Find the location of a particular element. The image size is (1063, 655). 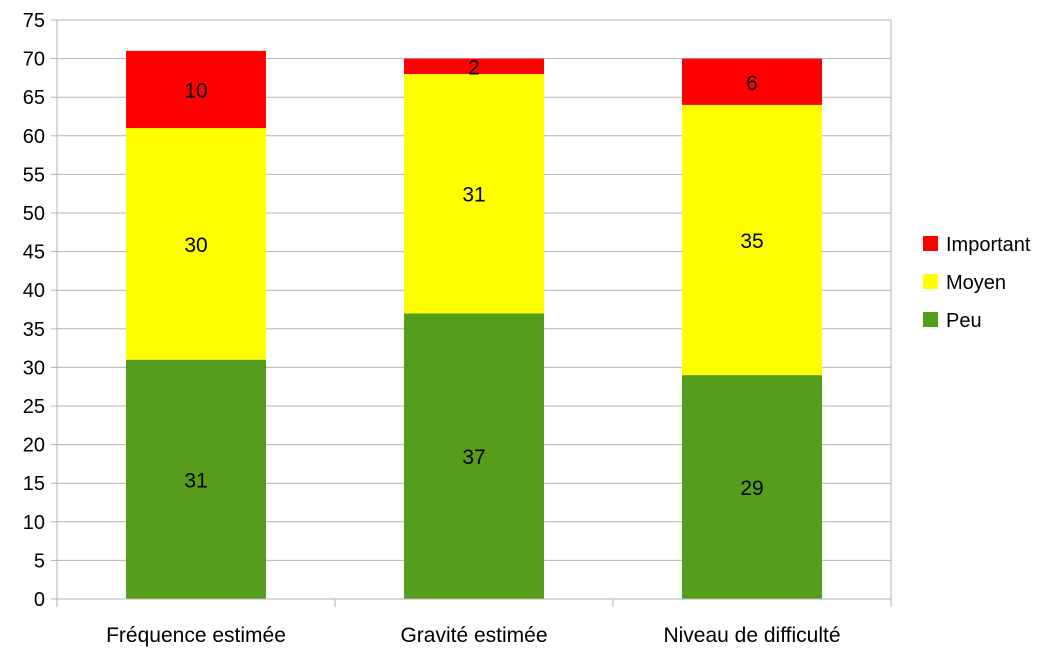

data-label-important-2: 6 is located at coordinates (752, 83).